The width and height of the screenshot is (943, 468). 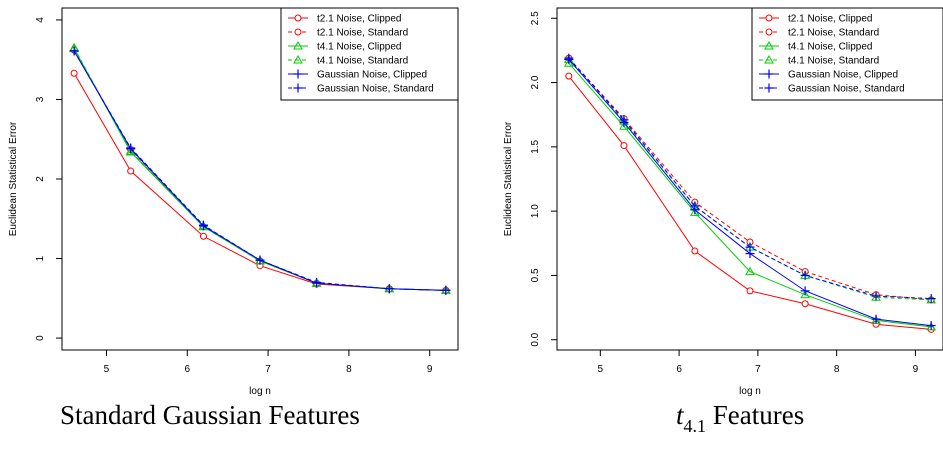 What do you see at coordinates (535, 339) in the screenshot?
I see `y-tick-label: 0.0` at bounding box center [535, 339].